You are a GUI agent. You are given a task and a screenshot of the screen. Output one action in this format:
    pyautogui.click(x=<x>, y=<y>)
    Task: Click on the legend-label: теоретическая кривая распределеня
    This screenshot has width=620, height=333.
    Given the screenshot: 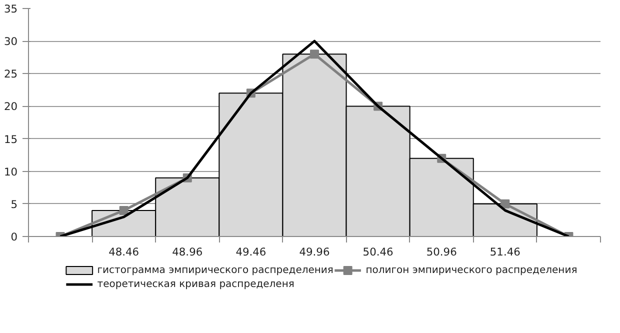 What is the action you would take?
    pyautogui.click(x=195, y=284)
    